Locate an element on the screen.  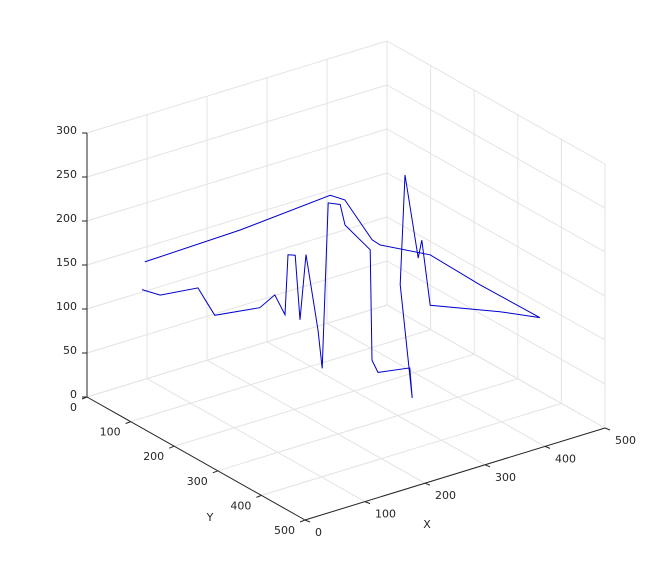
y-tick-label: 100 is located at coordinates (110, 432).